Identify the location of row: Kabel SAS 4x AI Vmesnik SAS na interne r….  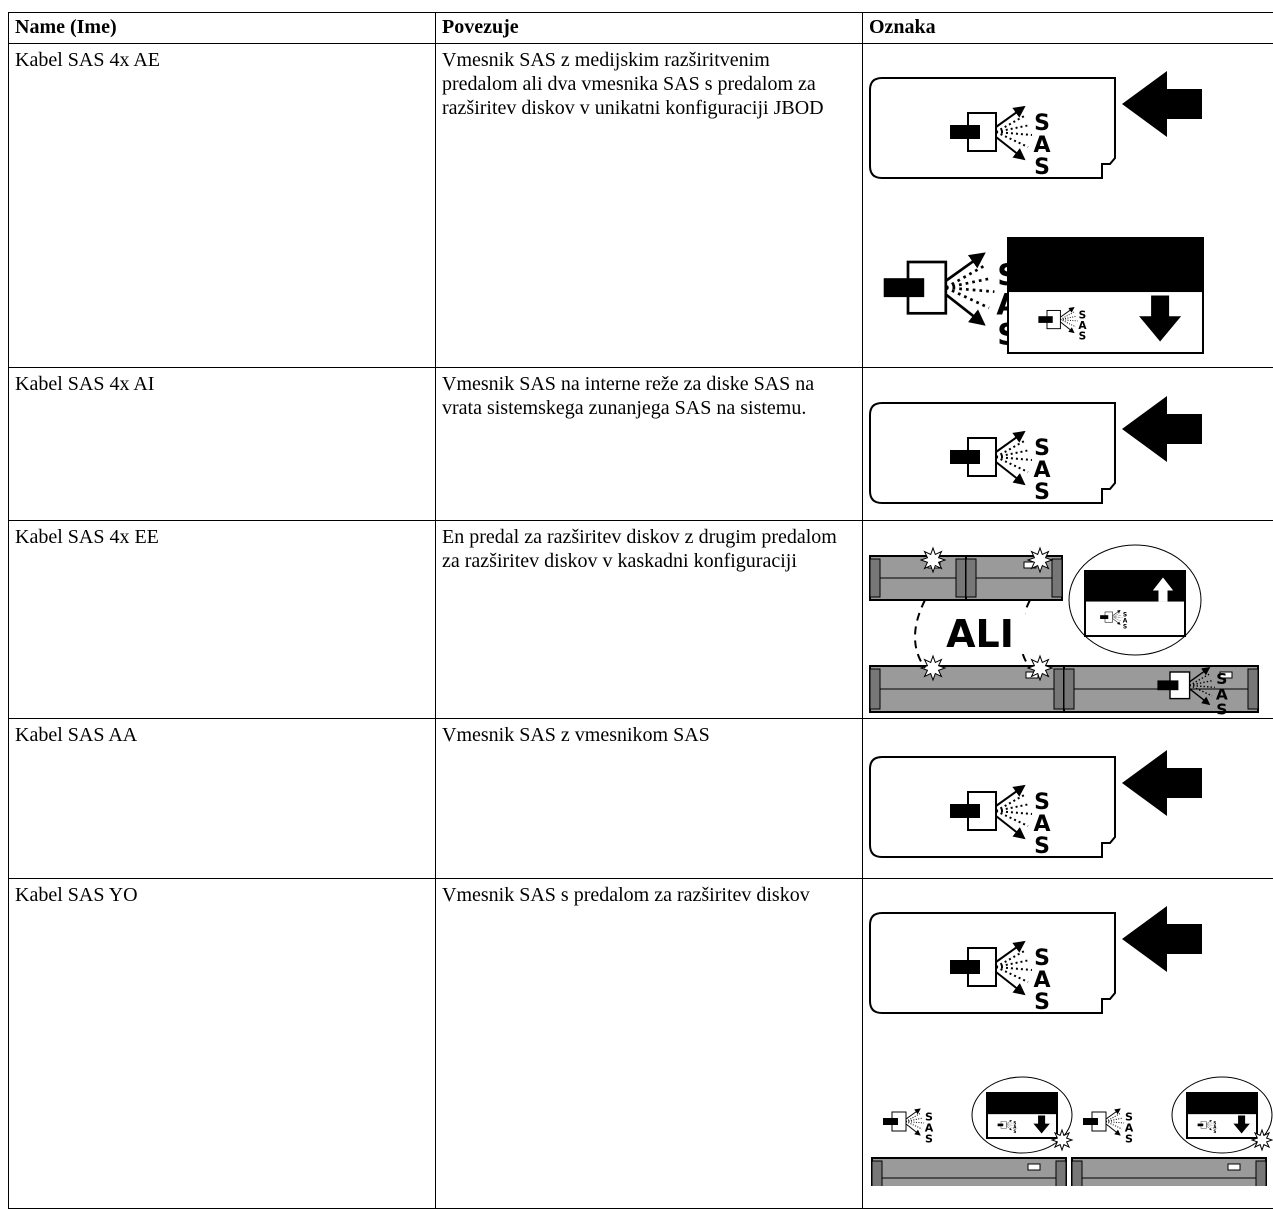
(641, 444).